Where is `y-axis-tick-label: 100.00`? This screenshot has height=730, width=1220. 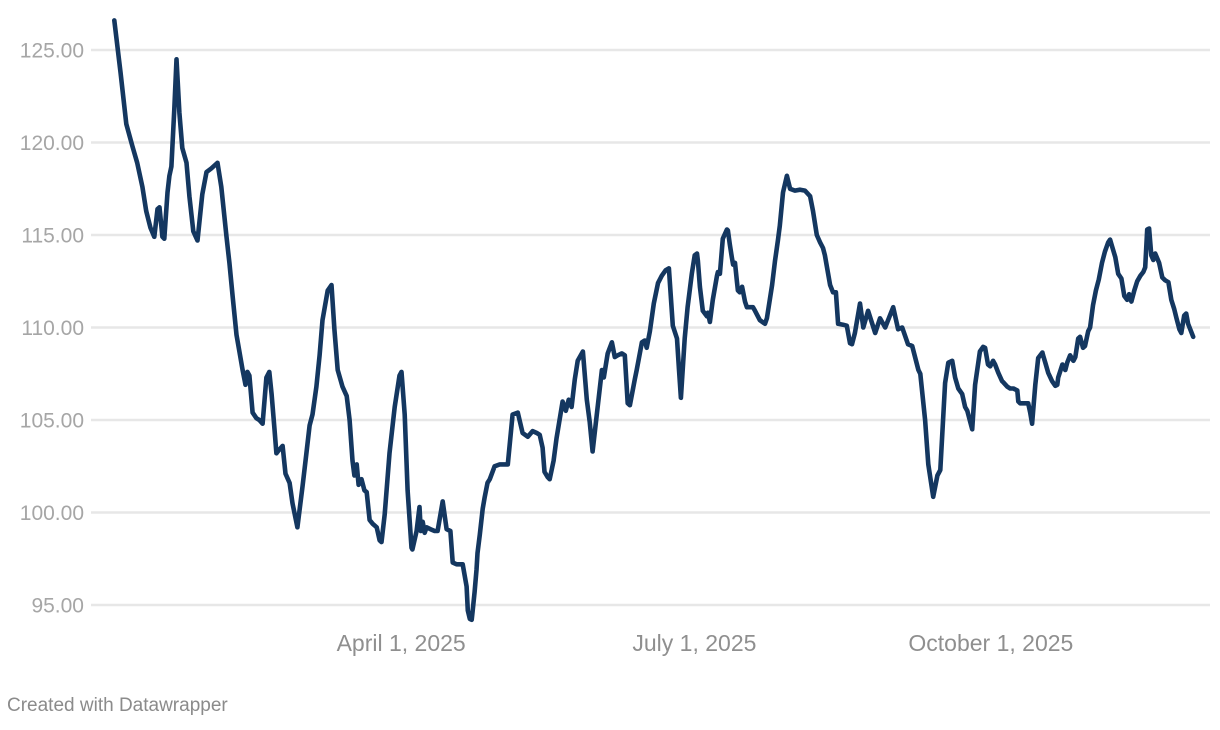 y-axis-tick-label: 100.00 is located at coordinates (52, 513).